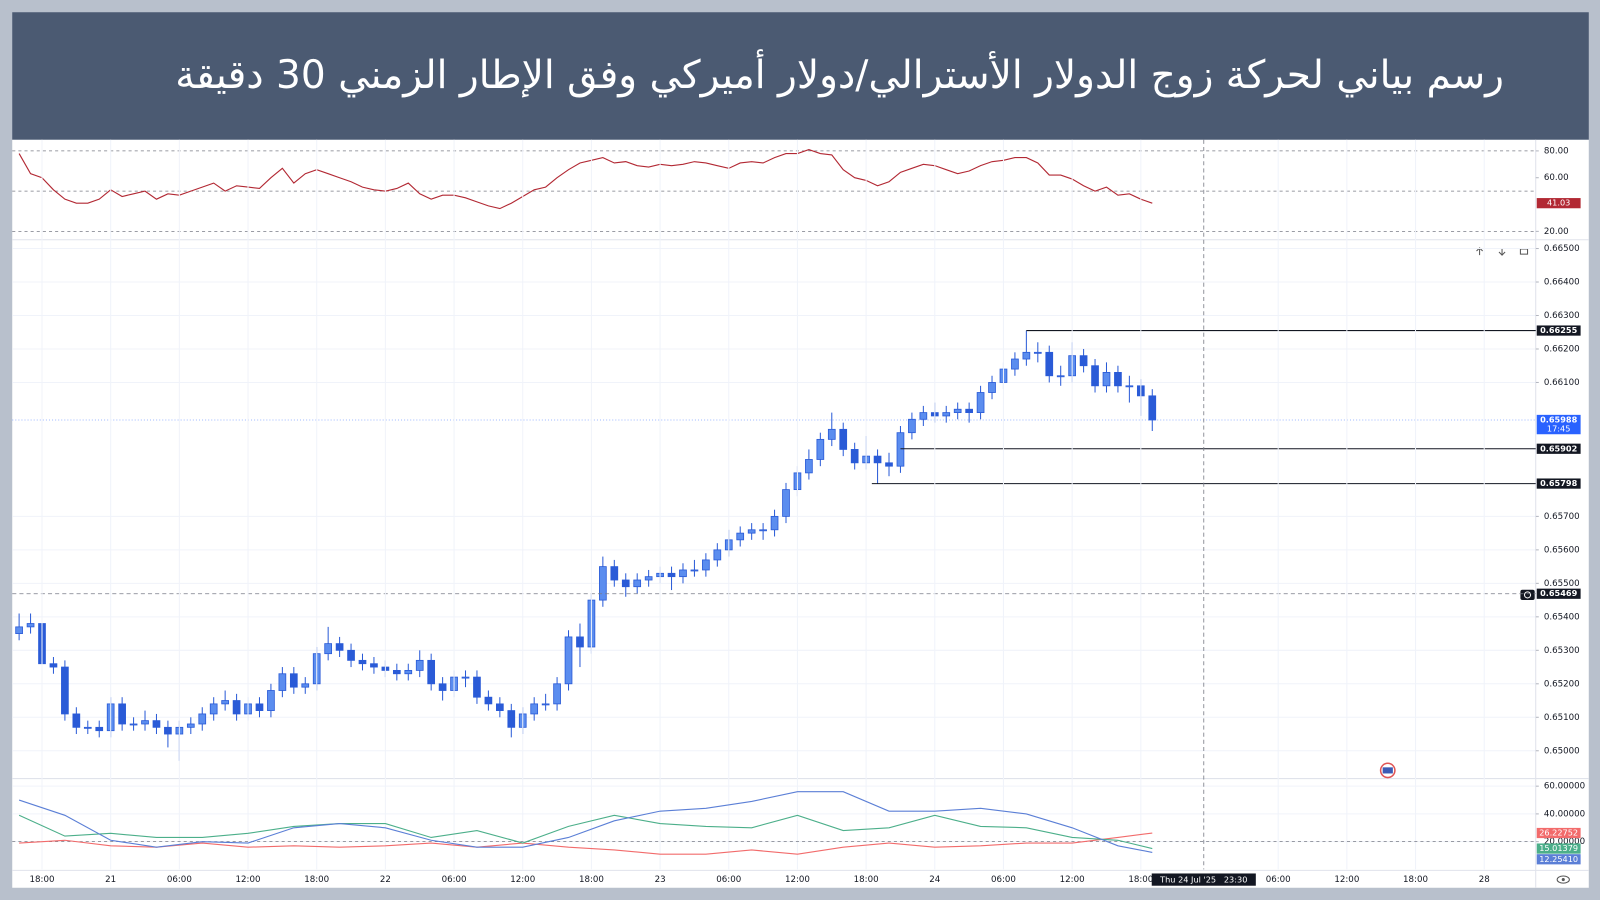 The image size is (1600, 900). What do you see at coordinates (1562, 283) in the screenshot?
I see `y-tick-label: 0.66400` at bounding box center [1562, 283].